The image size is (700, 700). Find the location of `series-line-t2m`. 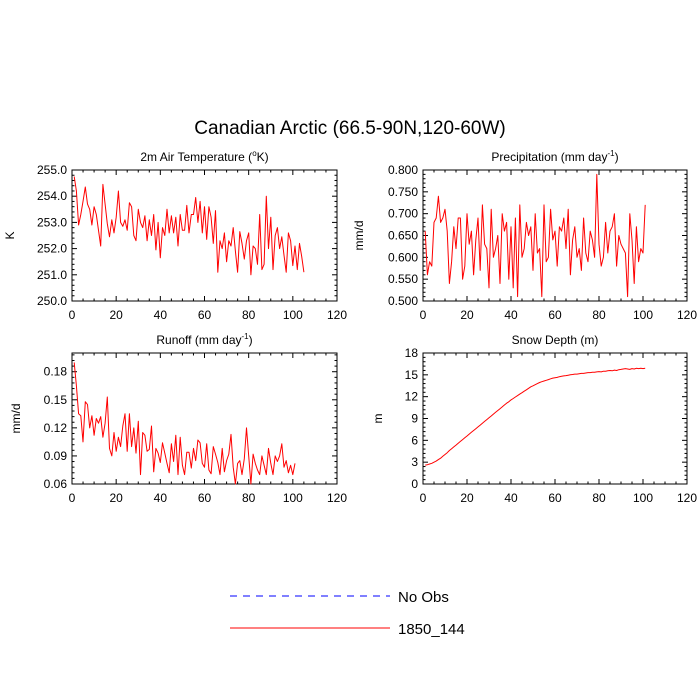

series-line-t2m is located at coordinates (189, 226).